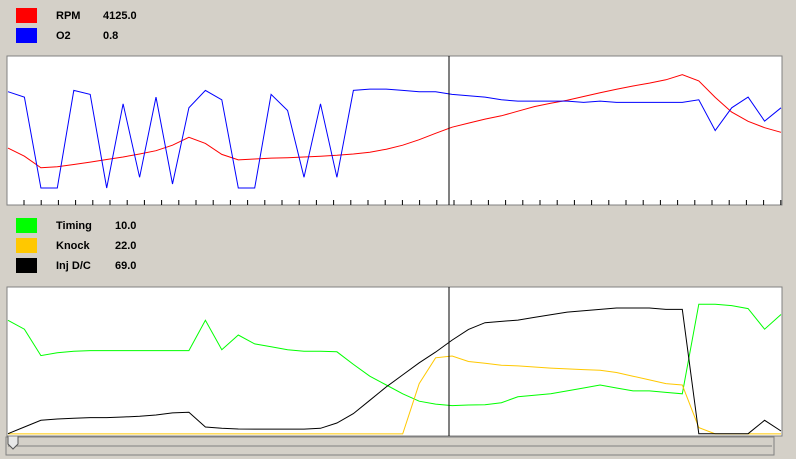  Describe the element at coordinates (125, 246) in the screenshot. I see `legend-readout: 22.0` at that location.